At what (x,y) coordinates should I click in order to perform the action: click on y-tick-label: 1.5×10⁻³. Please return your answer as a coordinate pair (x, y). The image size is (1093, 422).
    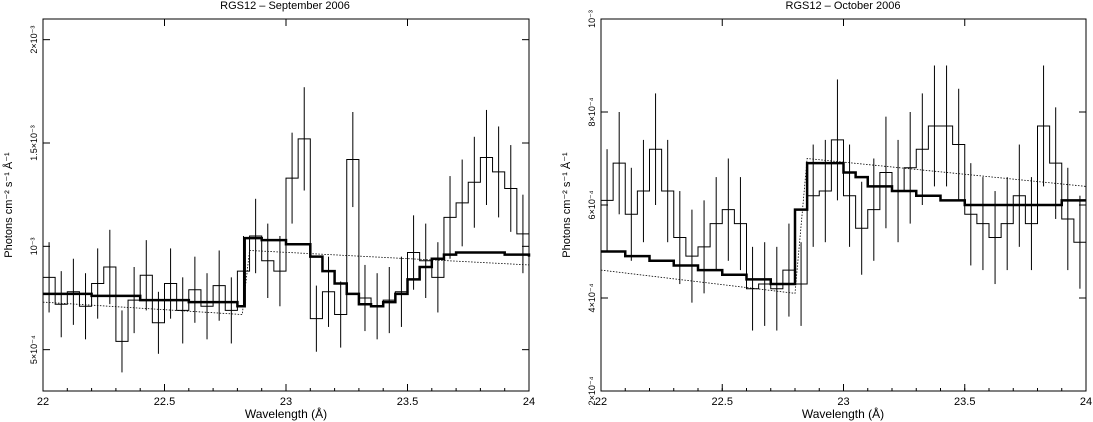
    Looking at the image, I should click on (34, 143).